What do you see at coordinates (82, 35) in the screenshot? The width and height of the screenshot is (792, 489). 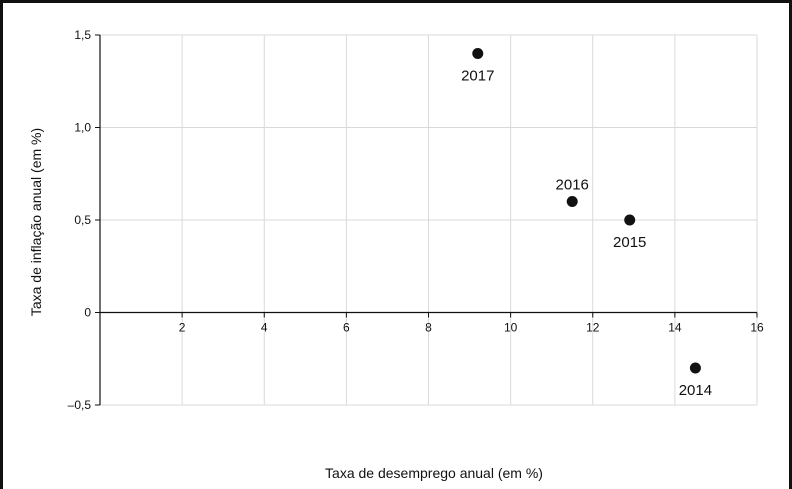 I see `y-tick-label: 1,5` at bounding box center [82, 35].